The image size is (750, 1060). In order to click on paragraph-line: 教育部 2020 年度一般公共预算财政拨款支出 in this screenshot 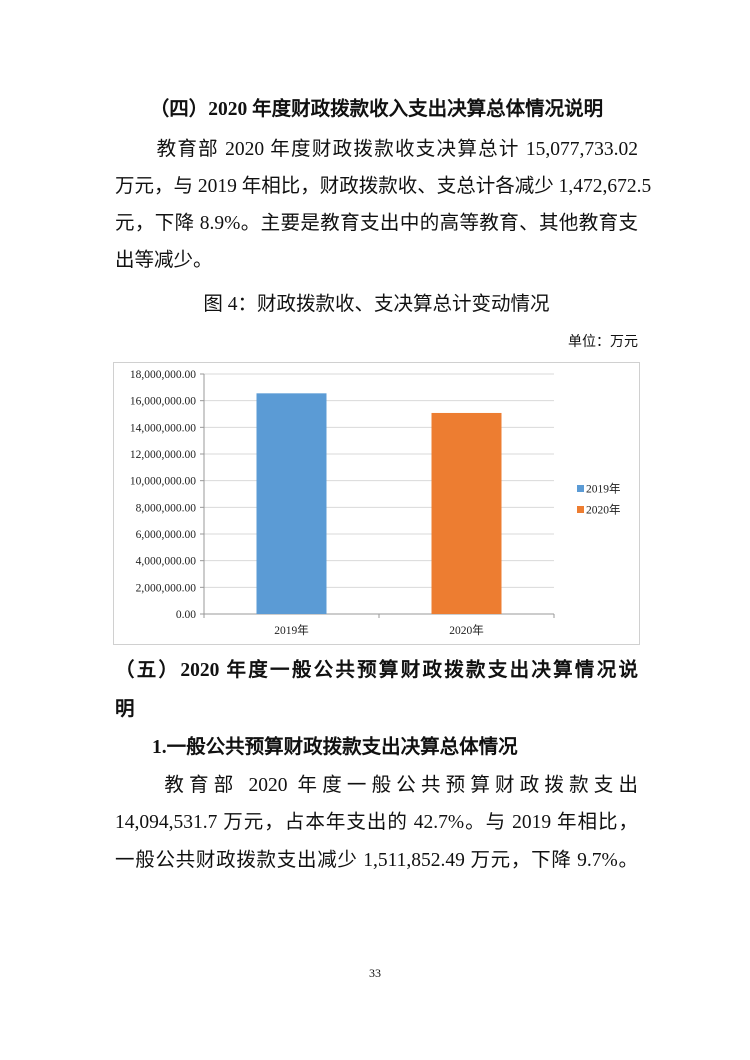, I will do `click(376, 785)`.